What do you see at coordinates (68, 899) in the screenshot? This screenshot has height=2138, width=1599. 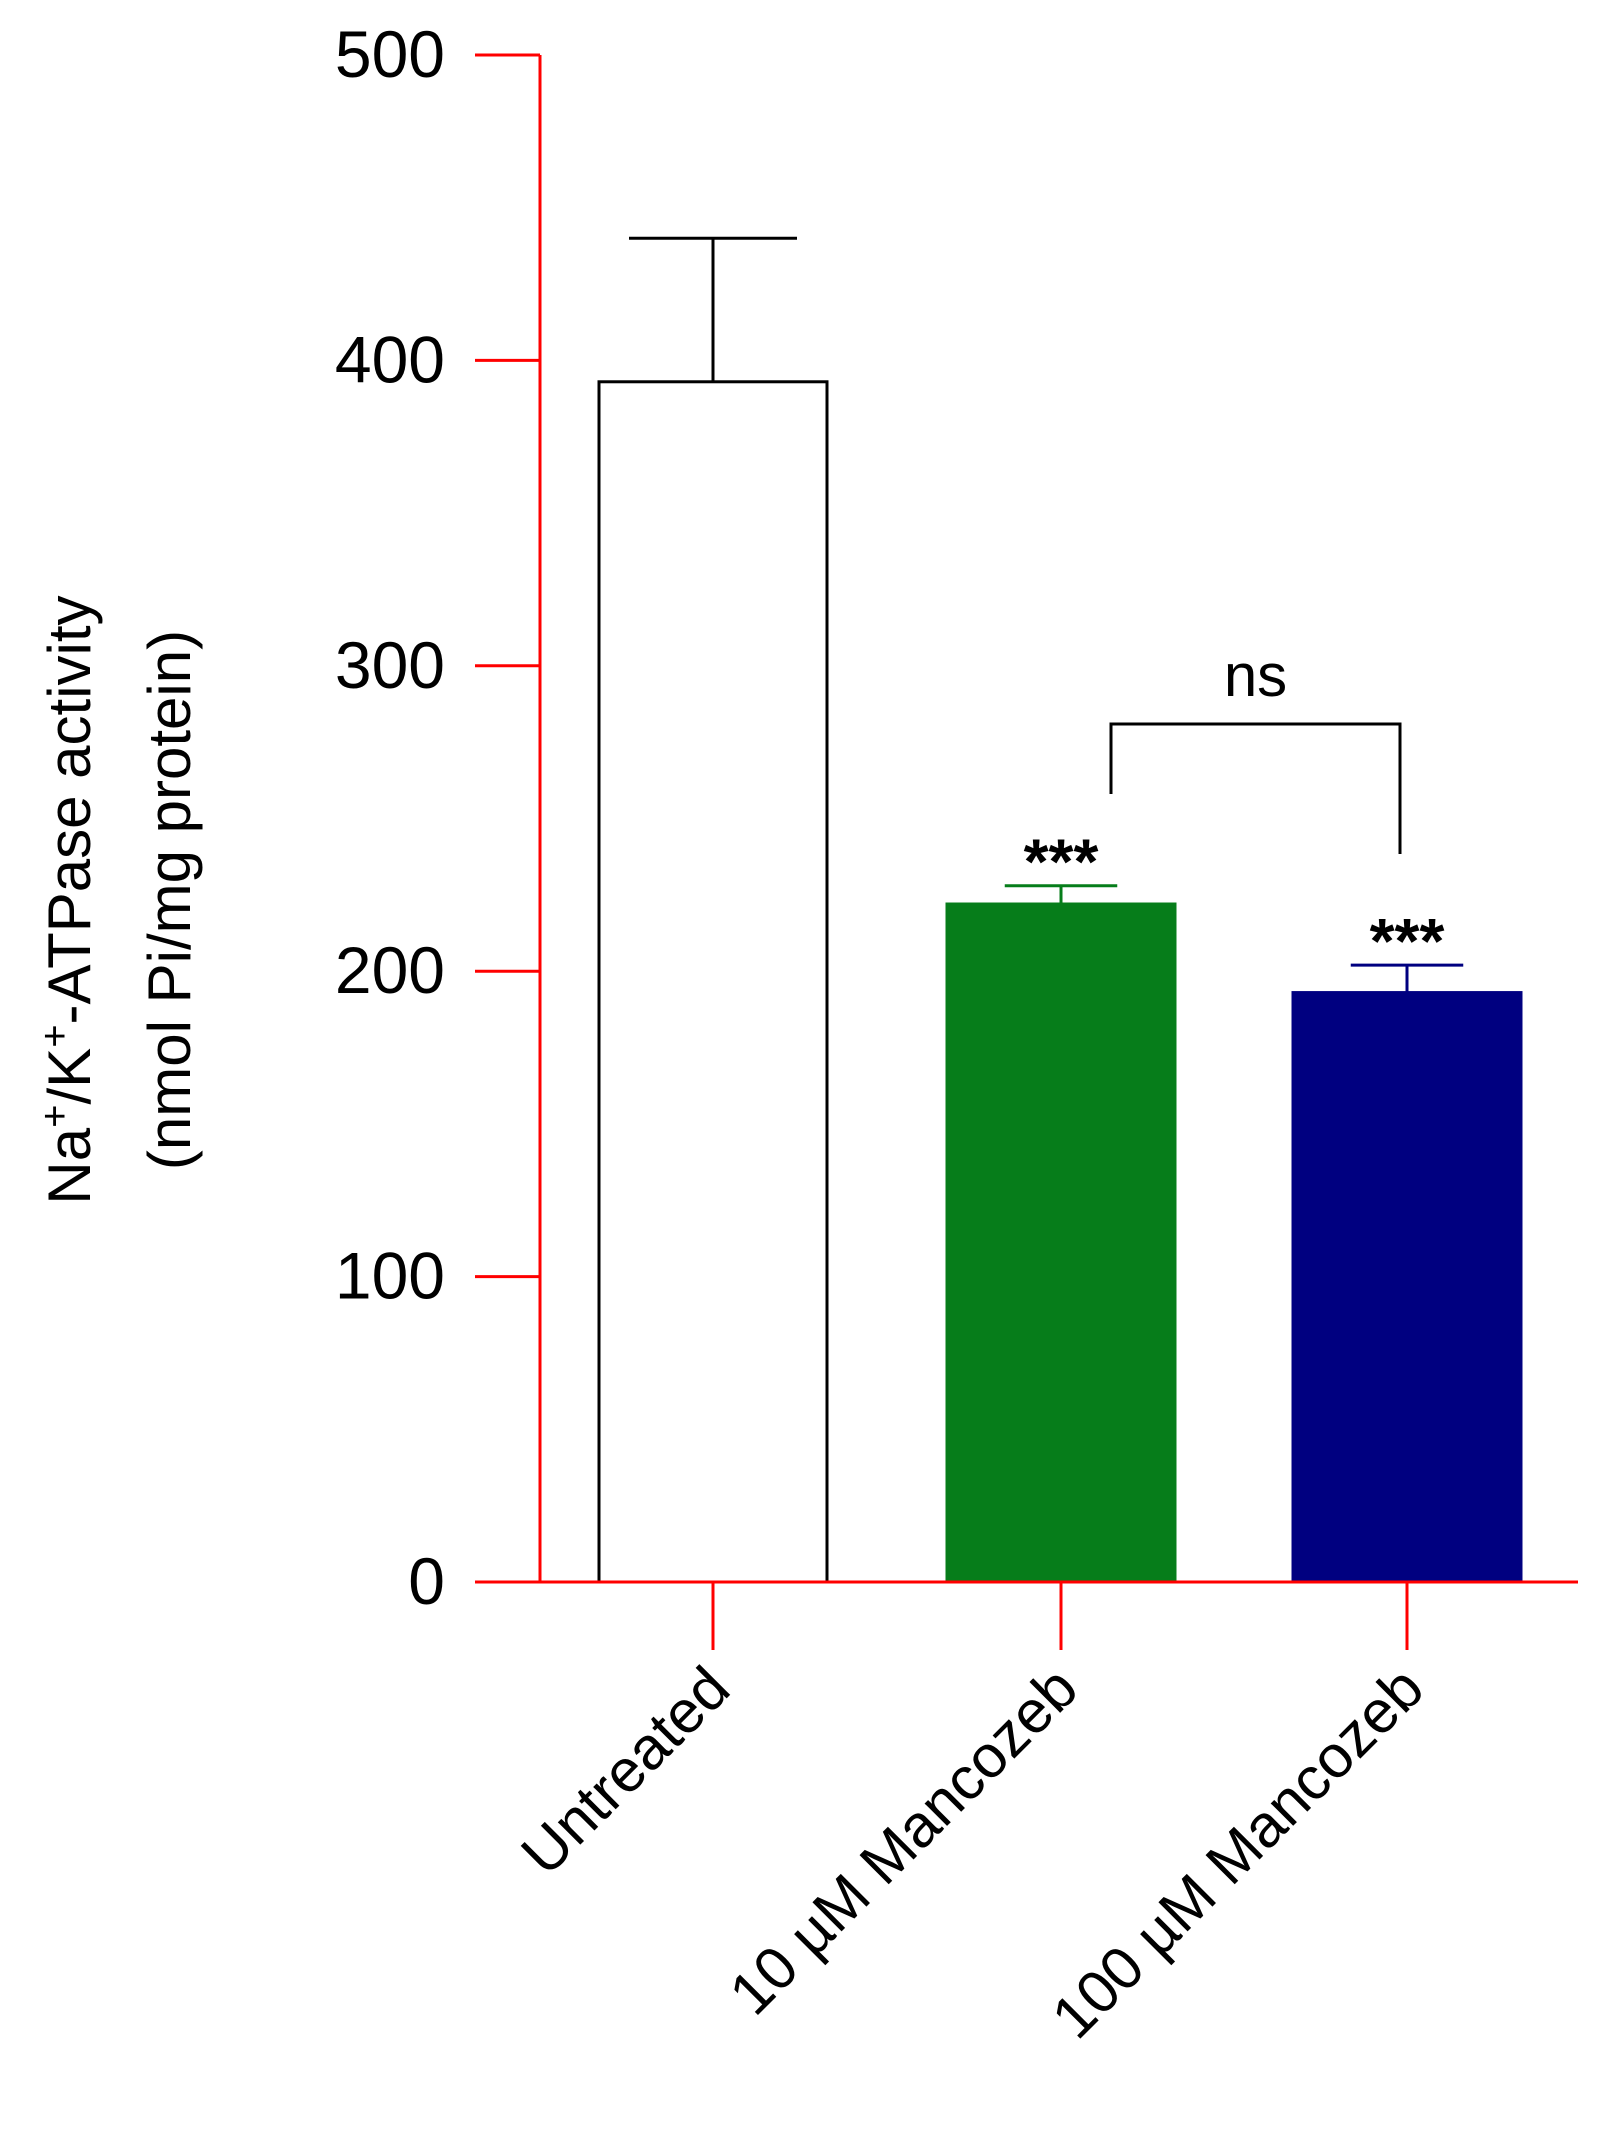 I see `y-axis-label-line1: Na+/K+-ATPase activity` at bounding box center [68, 899].